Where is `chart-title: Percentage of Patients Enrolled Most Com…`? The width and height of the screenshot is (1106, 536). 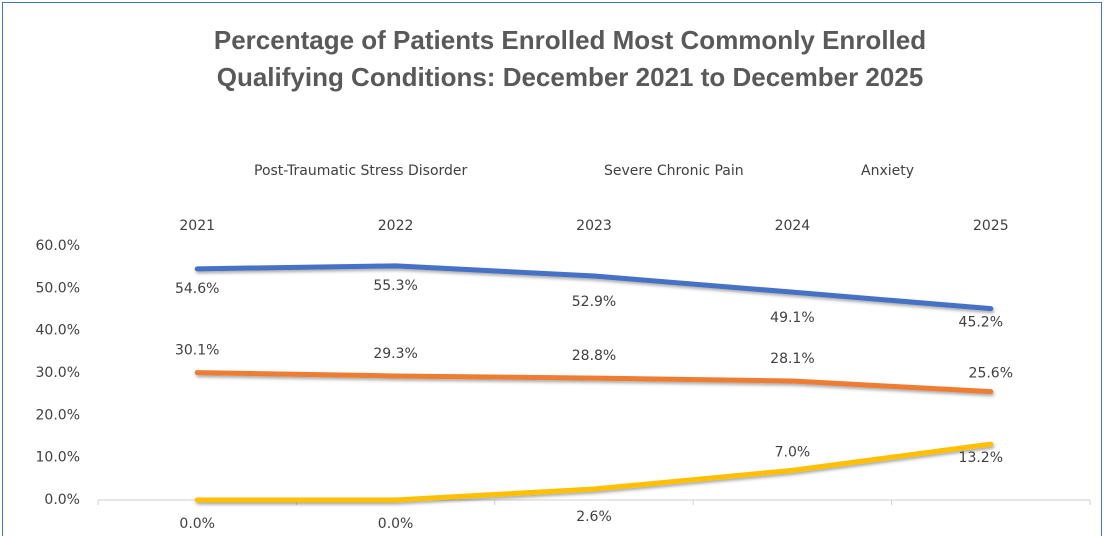 chart-title: Percentage of Patients Enrolled Most Com… is located at coordinates (570, 58).